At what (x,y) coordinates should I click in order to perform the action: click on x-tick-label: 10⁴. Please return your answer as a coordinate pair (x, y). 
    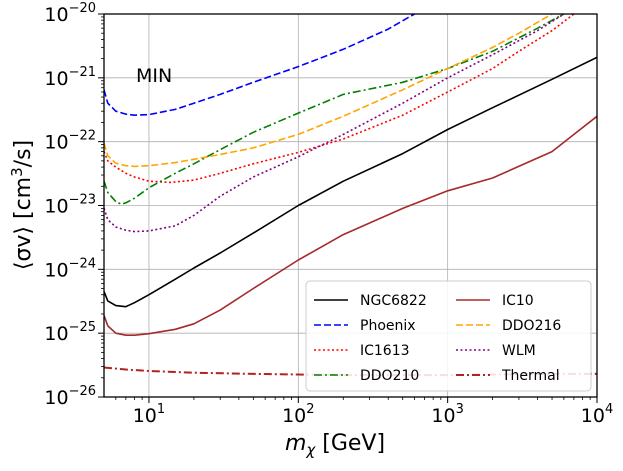
    Looking at the image, I should click on (597, 414).